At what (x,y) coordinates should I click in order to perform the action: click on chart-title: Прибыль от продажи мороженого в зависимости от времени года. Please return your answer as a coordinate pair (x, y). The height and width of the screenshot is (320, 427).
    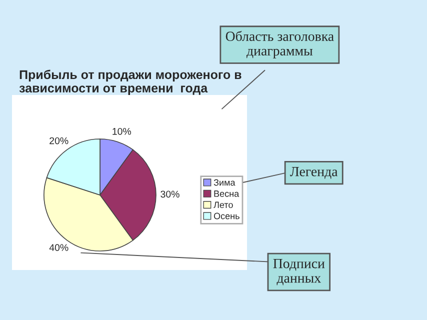
    Looking at the image, I should click on (130, 82).